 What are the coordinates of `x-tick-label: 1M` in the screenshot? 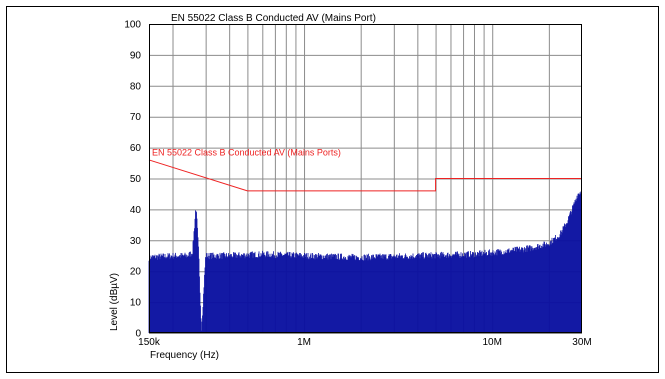 It's located at (304, 342).